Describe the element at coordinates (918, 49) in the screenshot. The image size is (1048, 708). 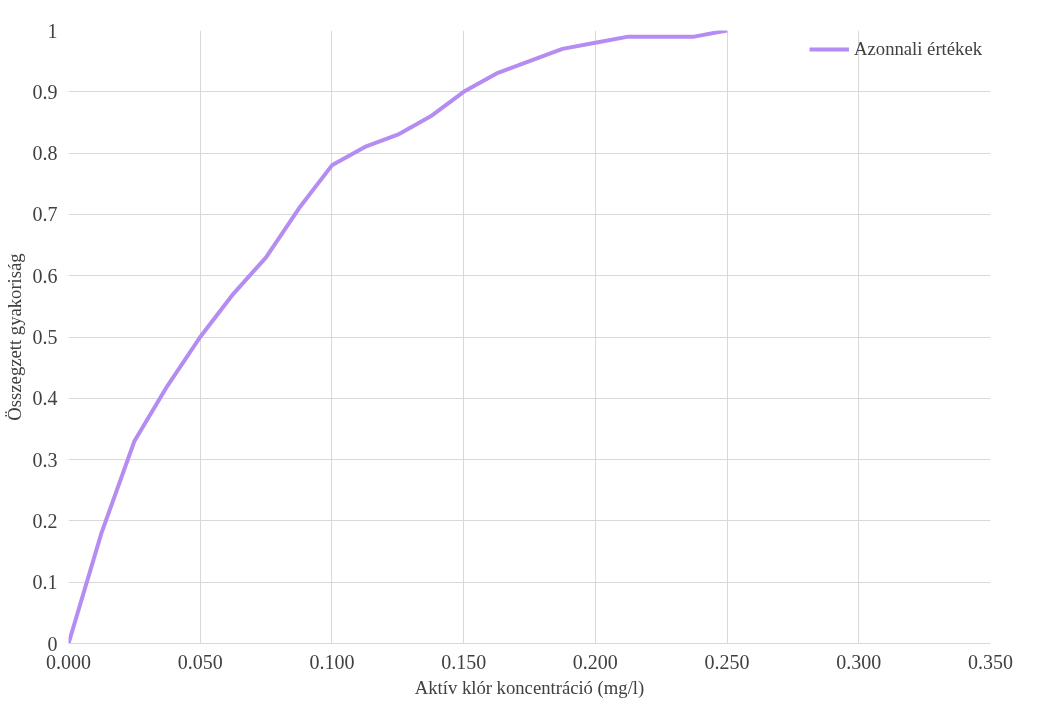
I see `legend-label: Azonnali értékek` at that location.